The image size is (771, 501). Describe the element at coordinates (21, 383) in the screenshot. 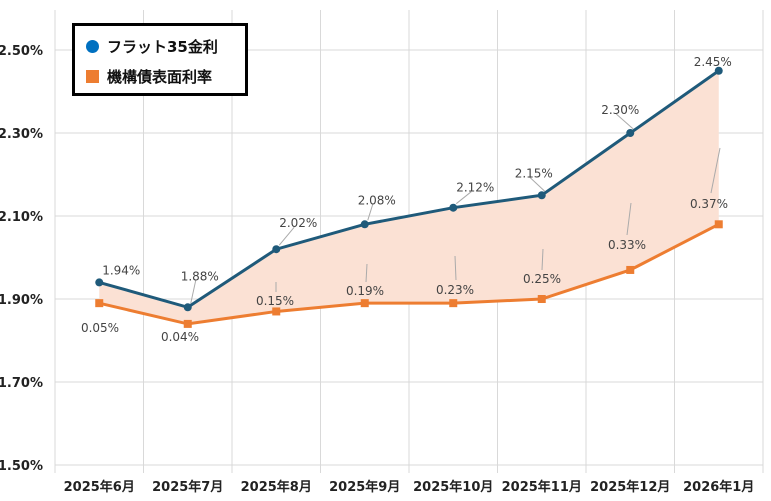

I see `y-tick-label: 1.70%` at that location.